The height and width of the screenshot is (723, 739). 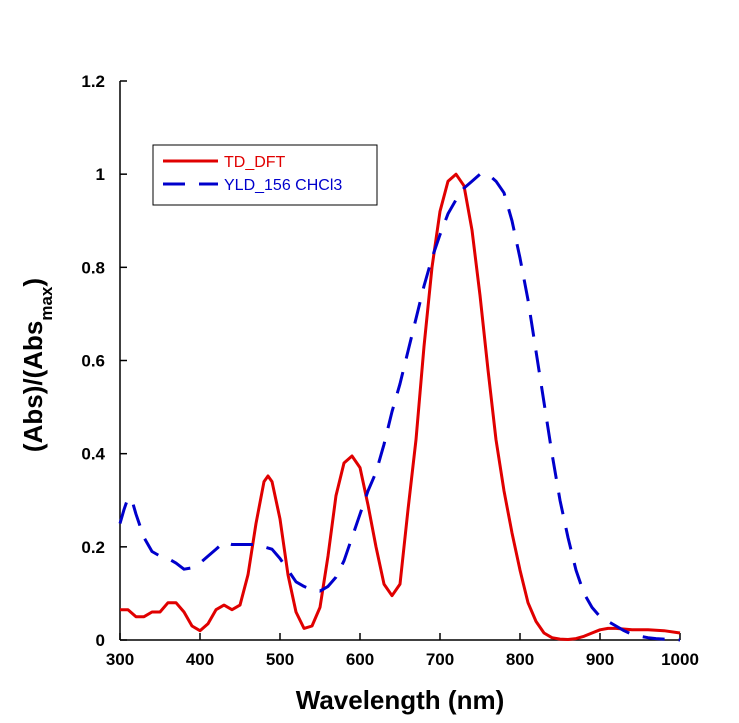 I want to click on y-tick-label: 0.6, so click(x=93, y=361).